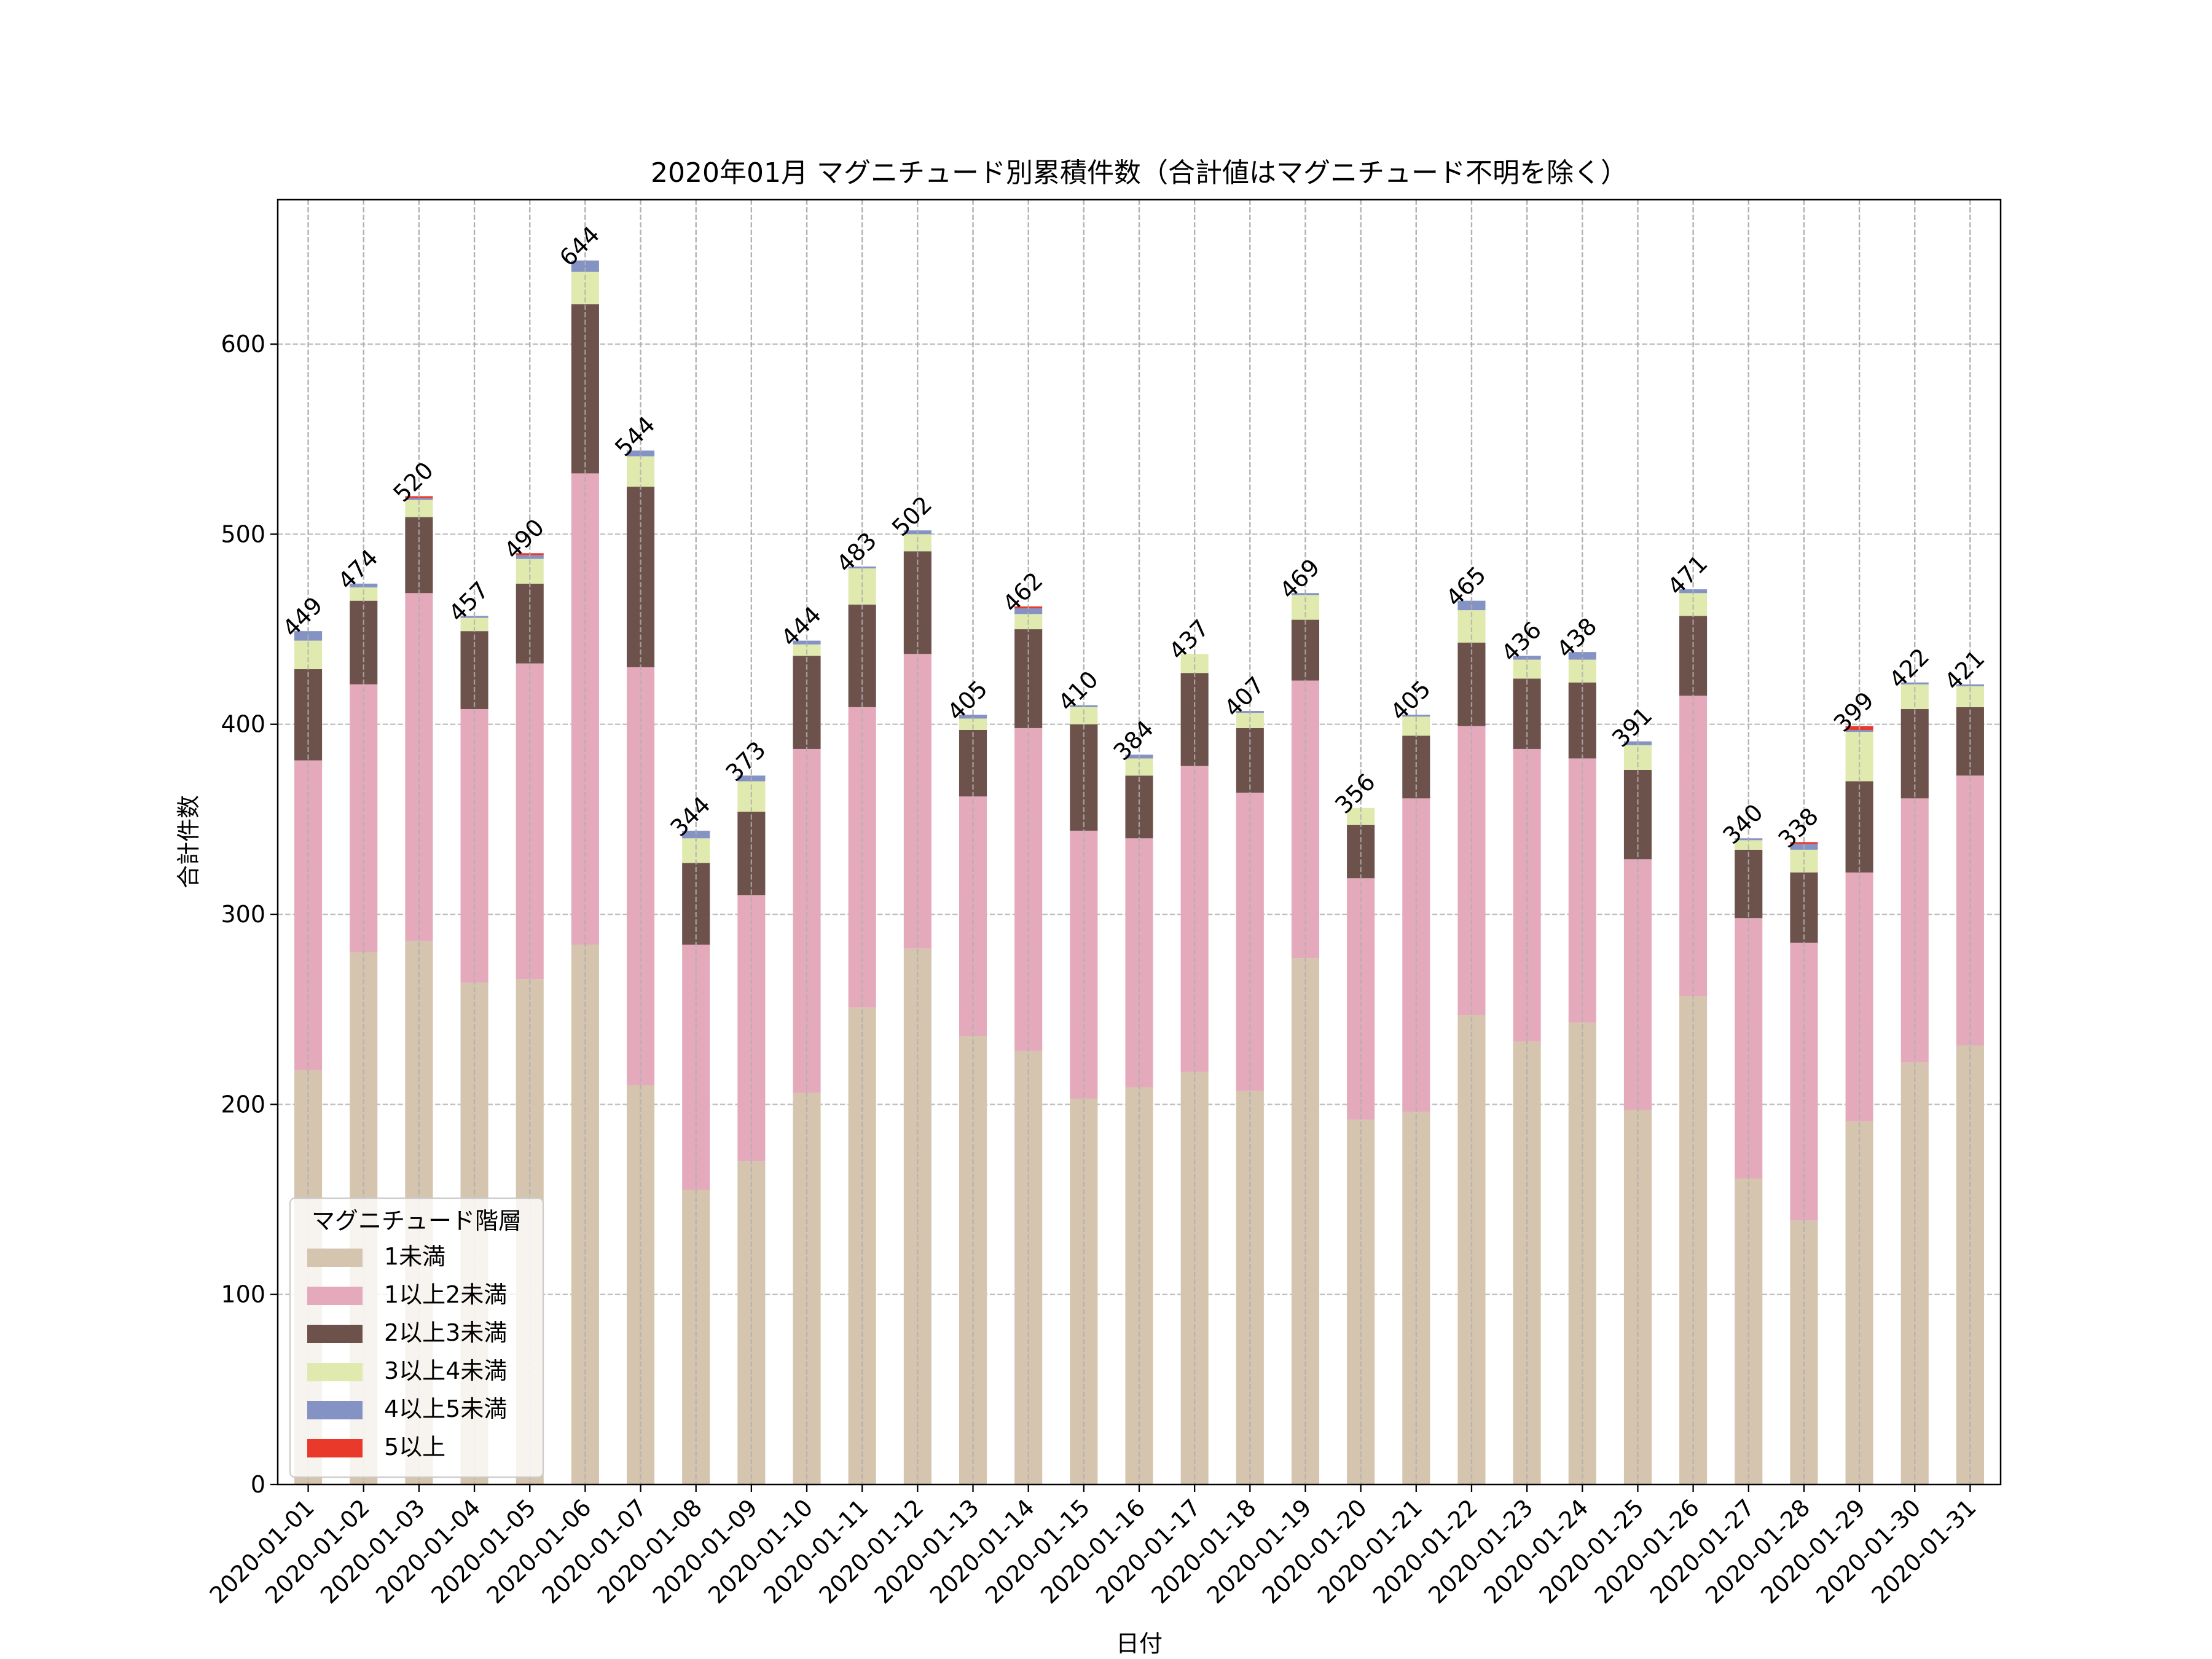  Describe the element at coordinates (417, 1220) in the screenshot. I see `legend-title: マグニチュード階層` at that location.